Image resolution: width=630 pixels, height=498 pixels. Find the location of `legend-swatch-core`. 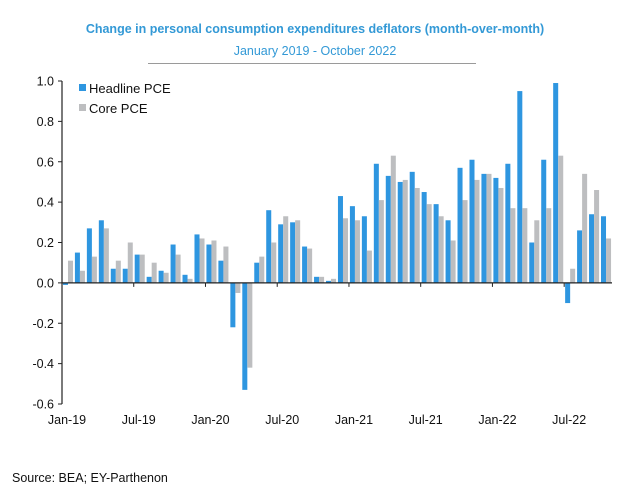

legend-swatch-core is located at coordinates (82, 107).